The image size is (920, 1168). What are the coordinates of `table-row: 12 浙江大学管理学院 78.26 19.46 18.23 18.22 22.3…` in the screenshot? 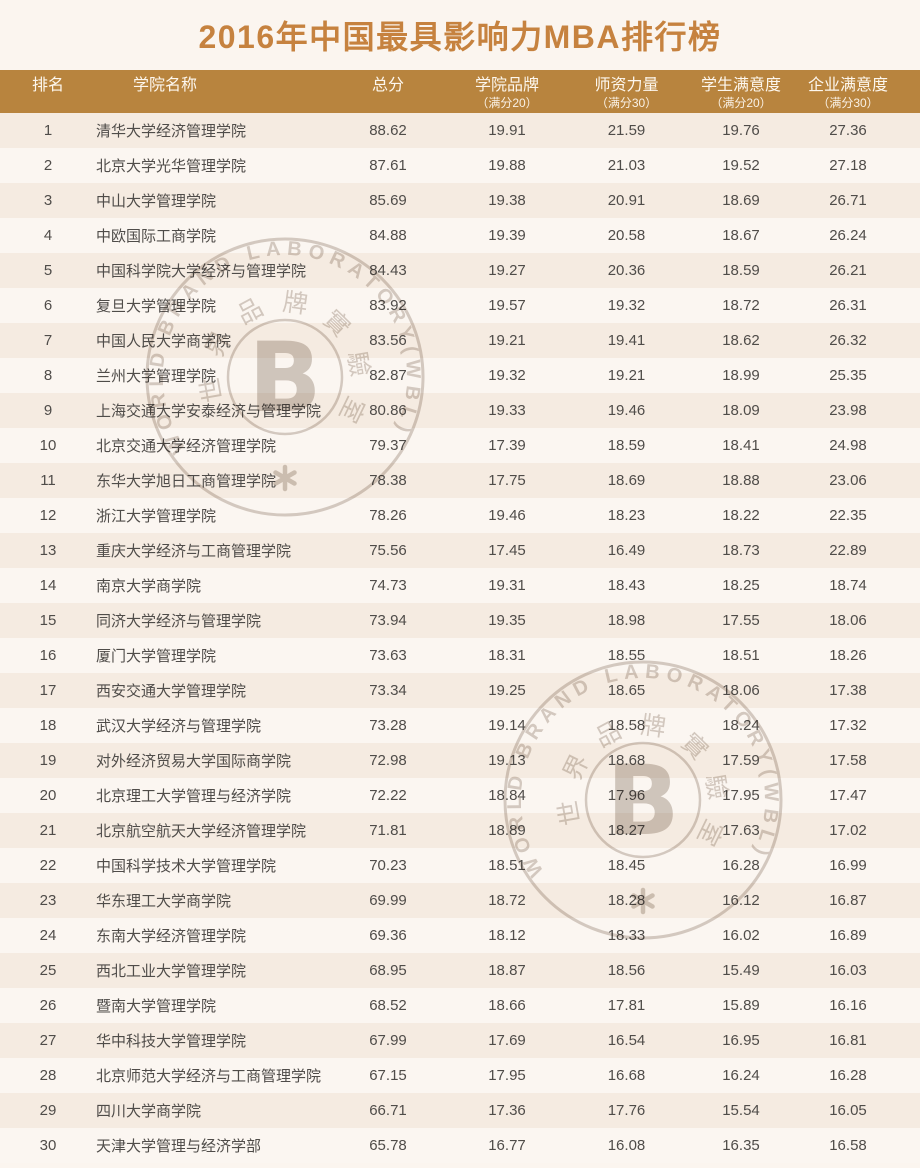 It's located at (460, 515).